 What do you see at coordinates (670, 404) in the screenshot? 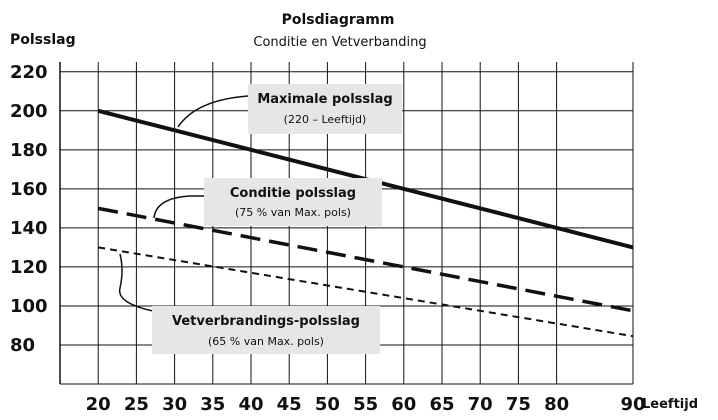
I see `x-axis-label: Leeftijd` at bounding box center [670, 404].